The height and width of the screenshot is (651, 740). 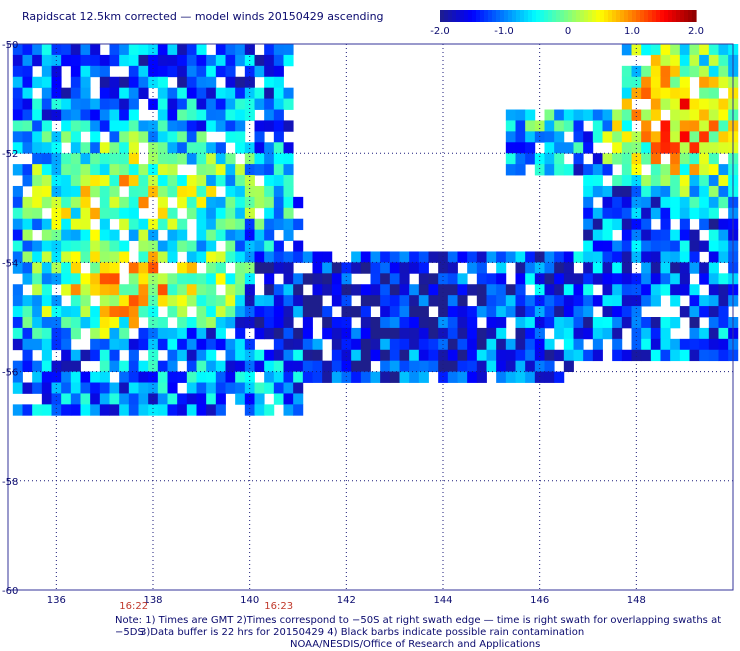 I want to click on y-tick-label: -60, so click(x=10, y=591).